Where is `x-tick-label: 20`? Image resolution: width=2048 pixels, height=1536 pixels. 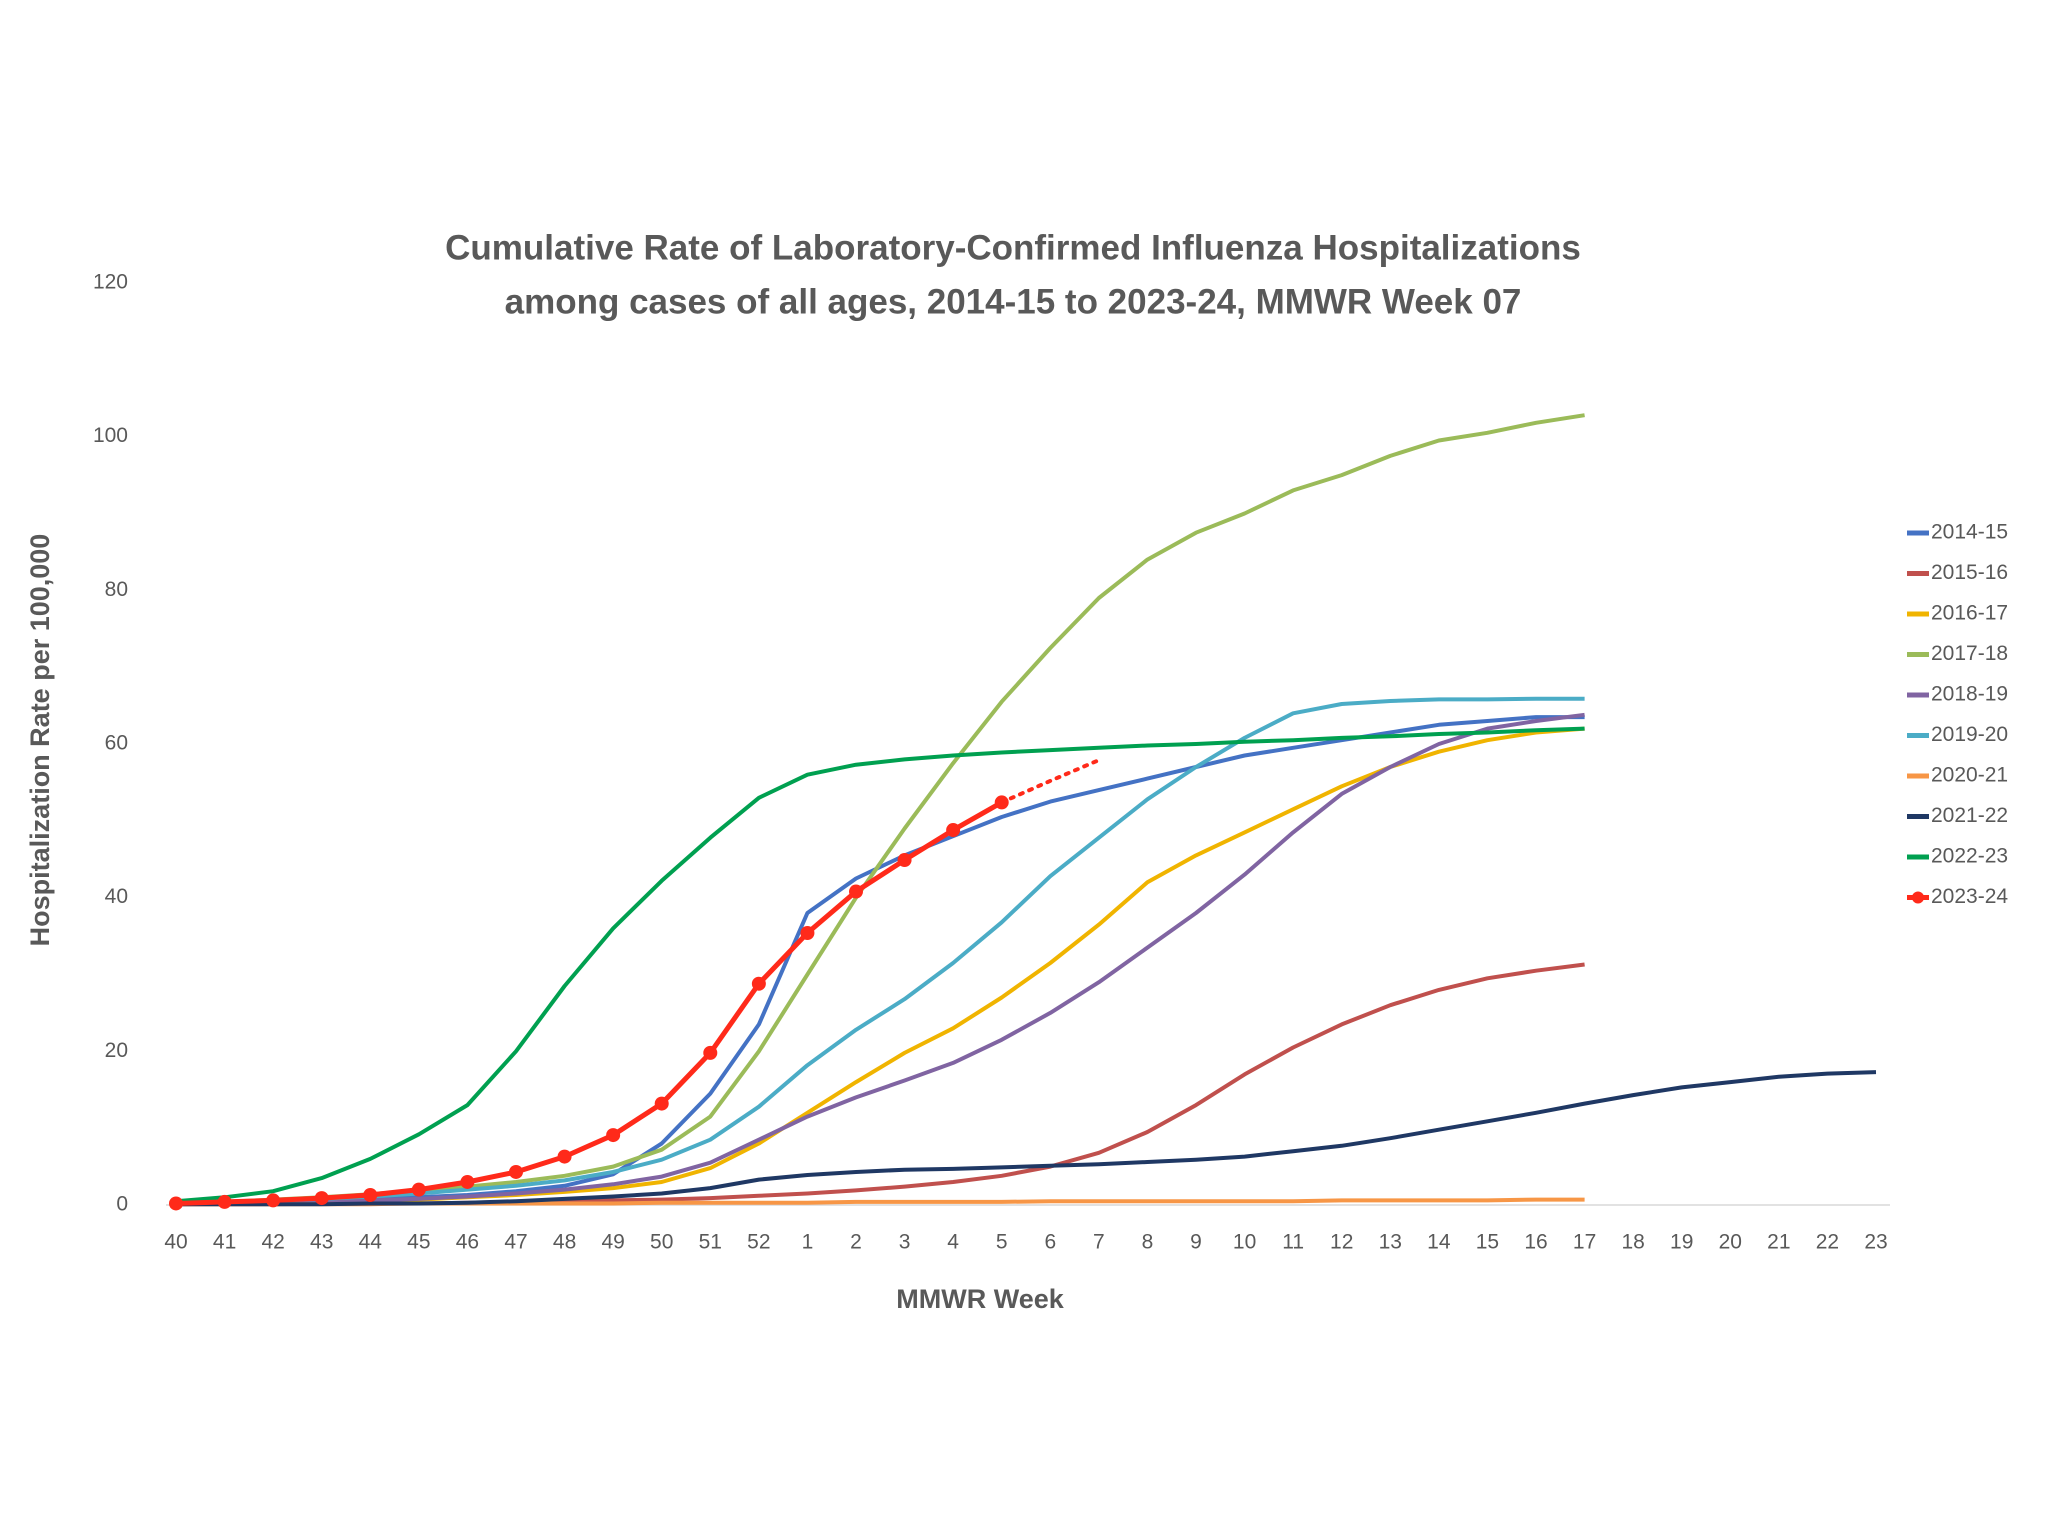
x-tick-label: 20 is located at coordinates (1730, 1242).